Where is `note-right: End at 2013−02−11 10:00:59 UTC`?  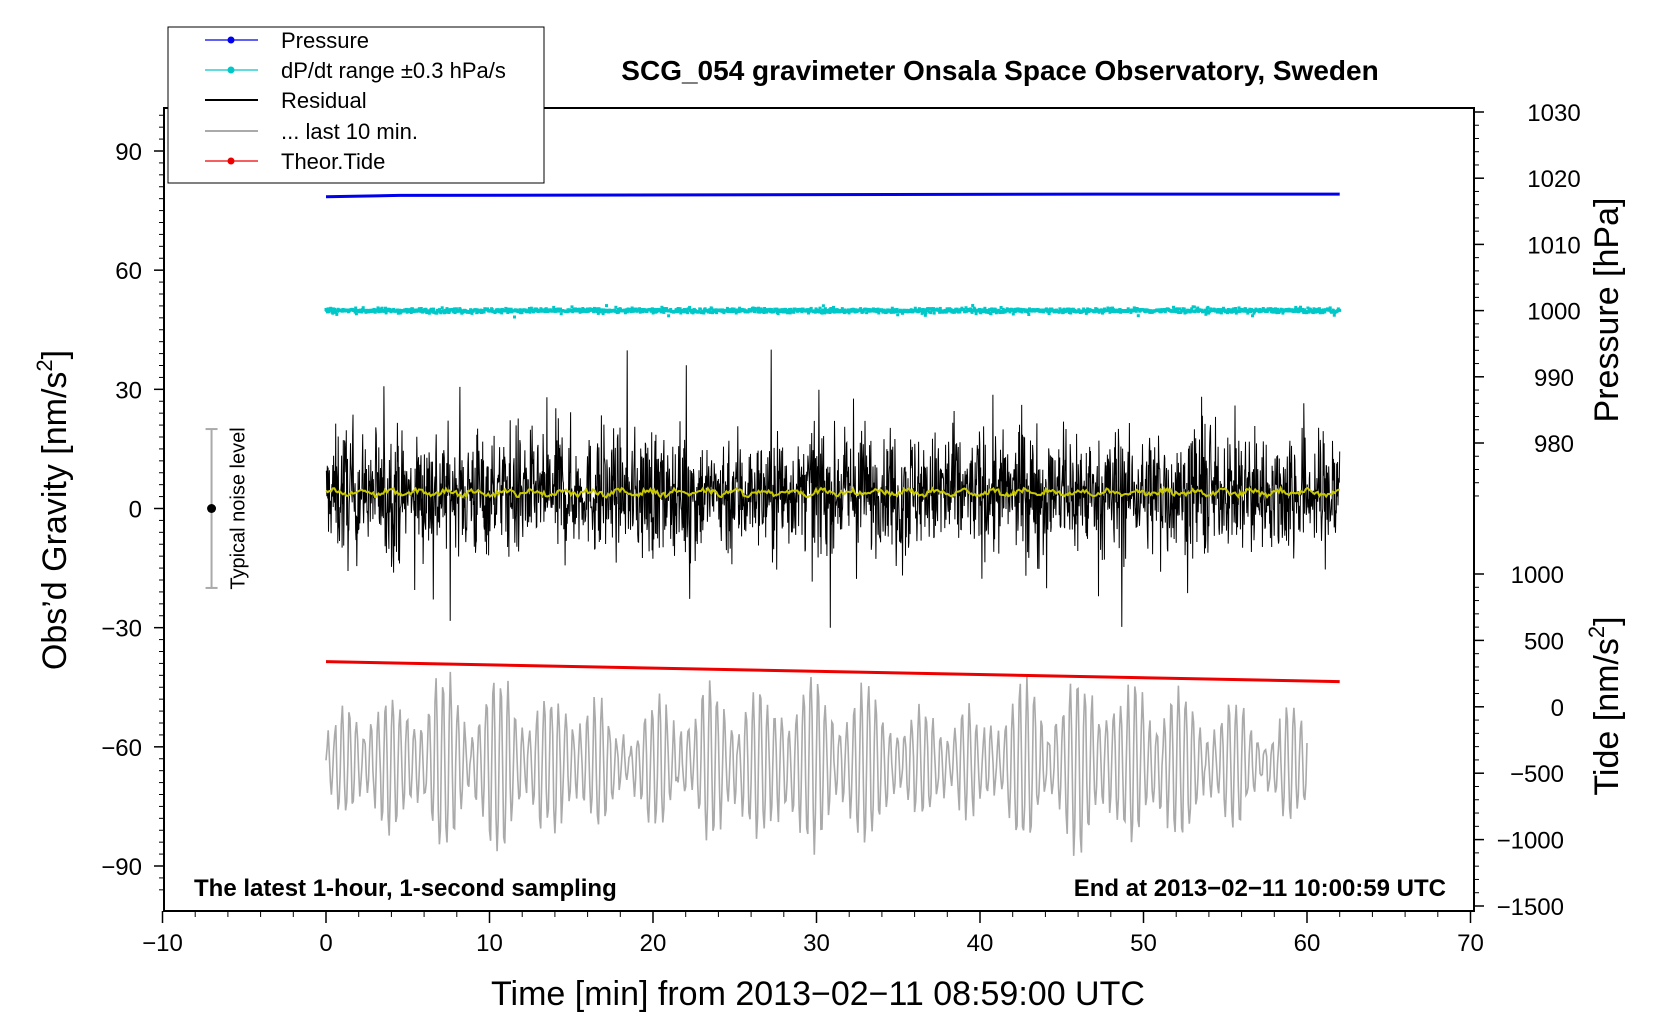 note-right: End at 2013−02−11 10:00:59 UTC is located at coordinates (1260, 888).